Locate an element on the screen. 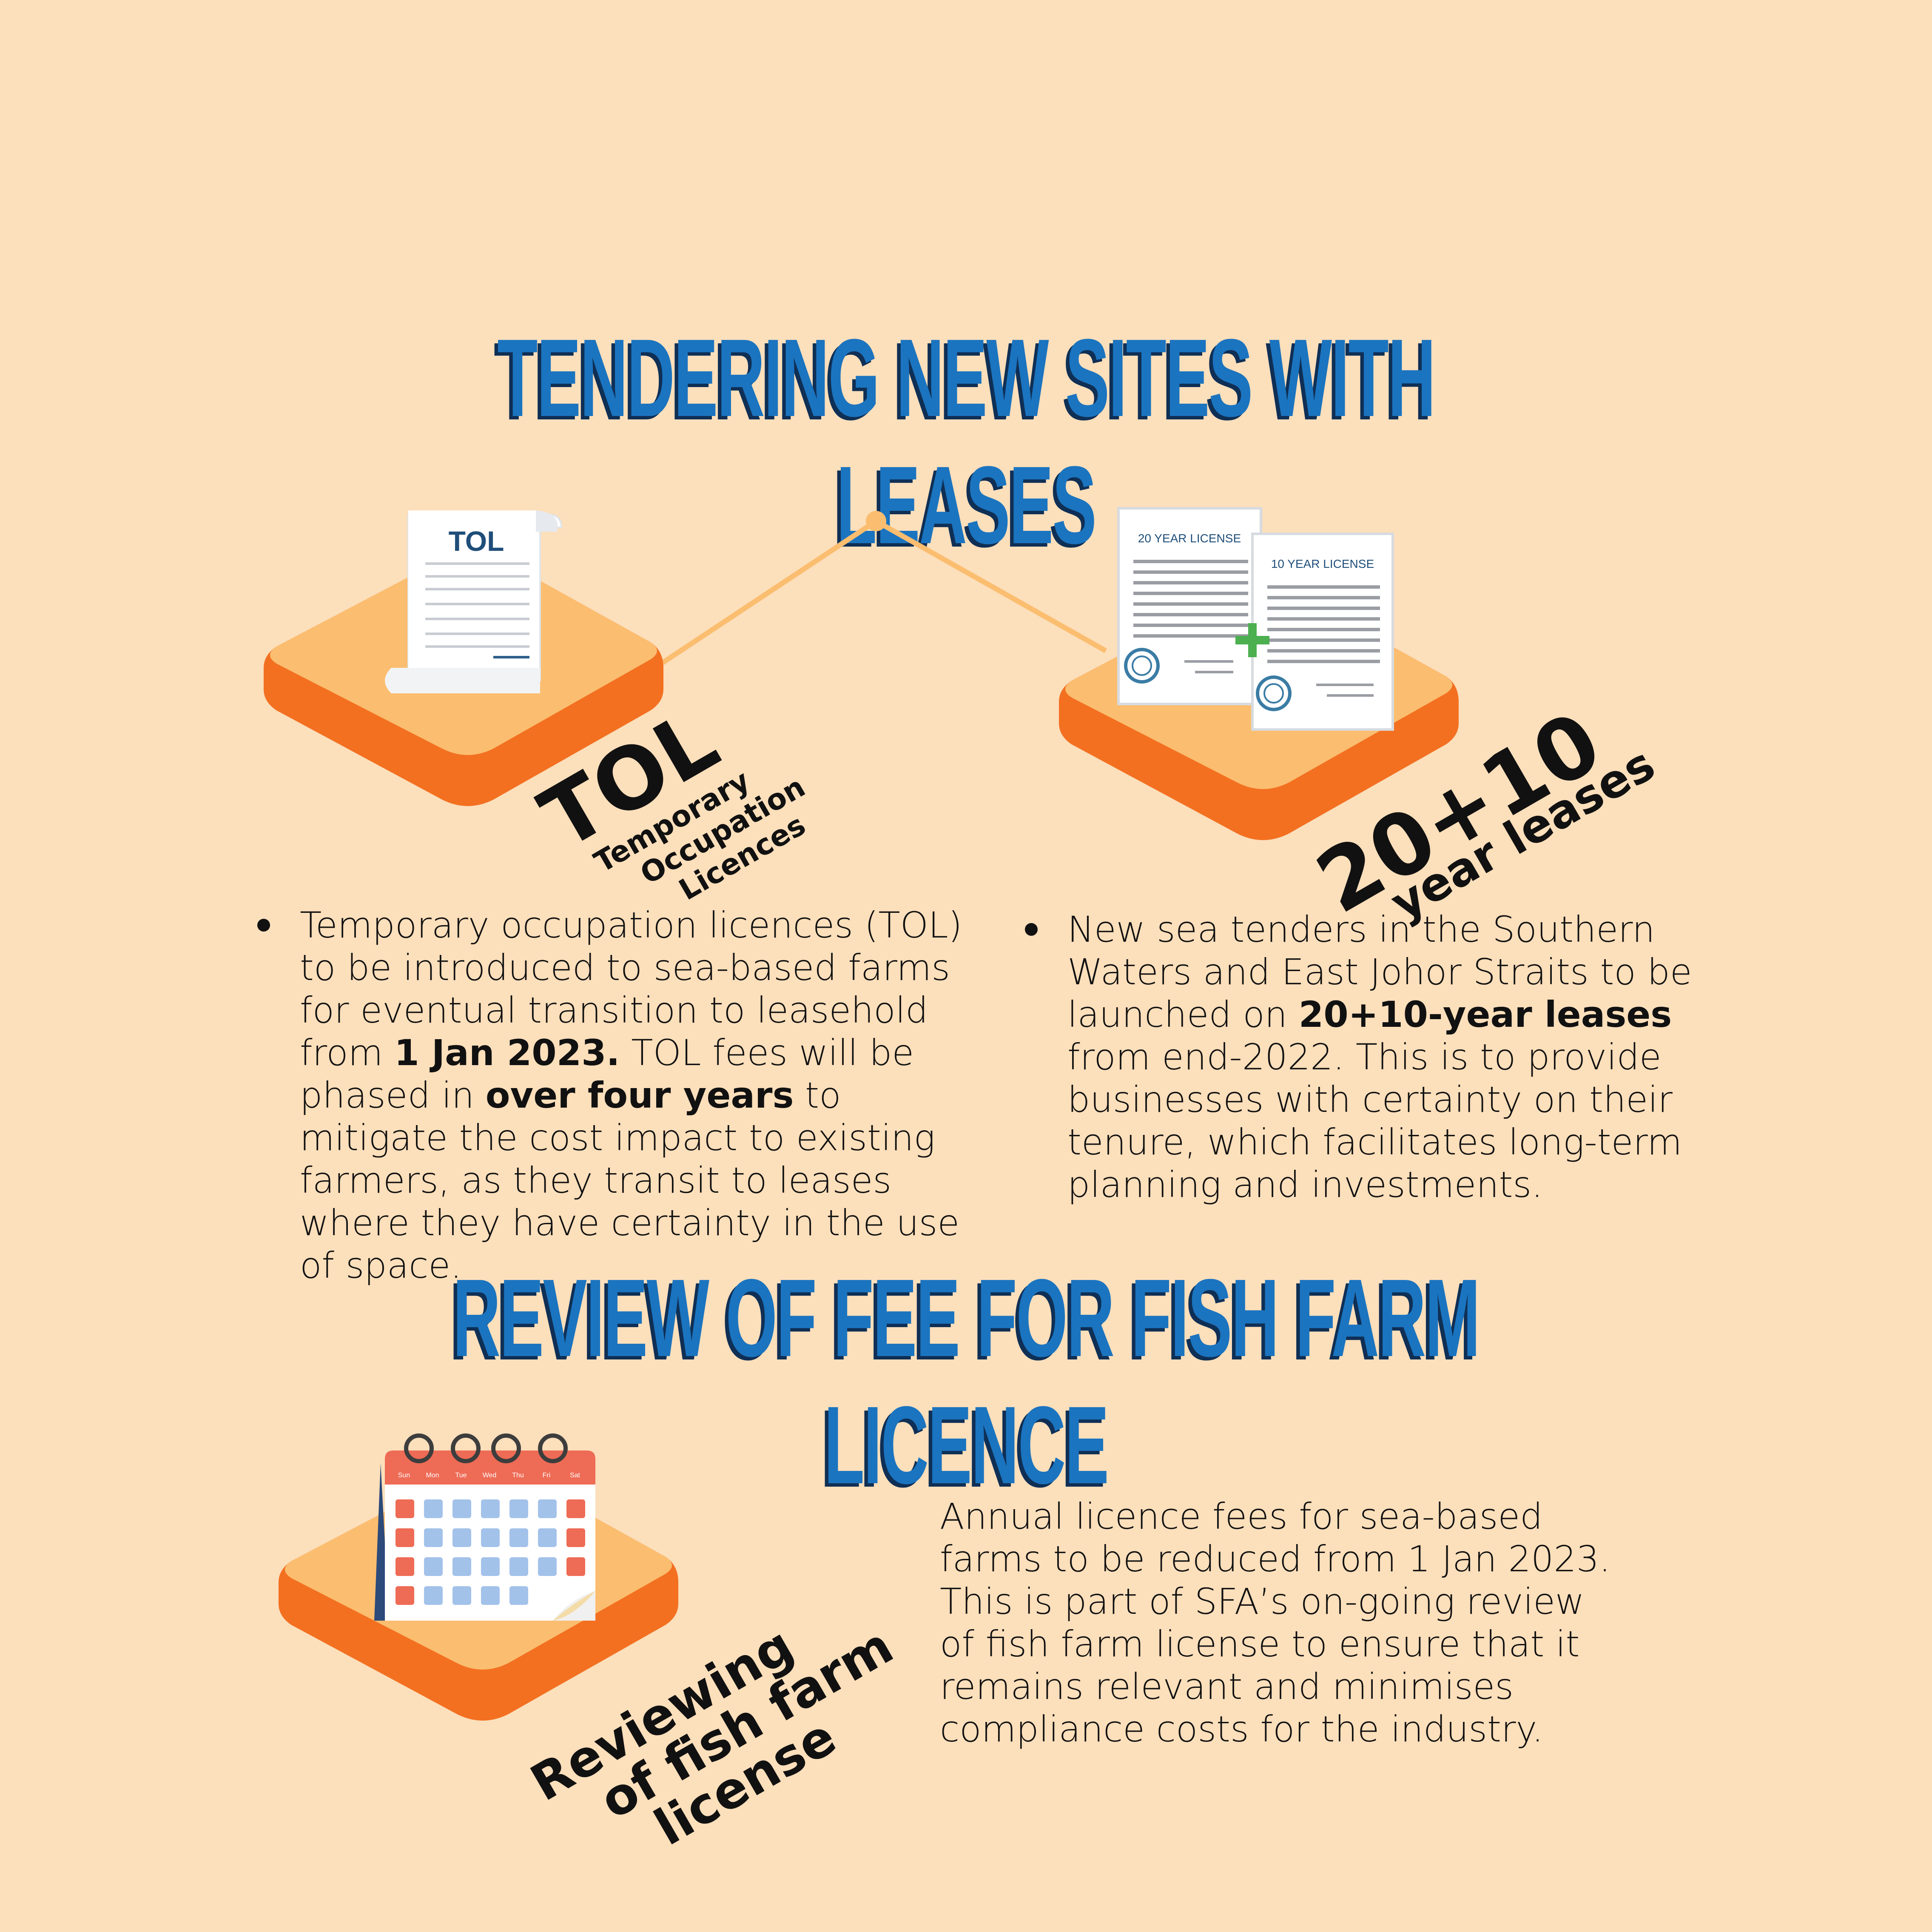 Image resolution: width=1932 pixels, height=1932 pixels. calendar-icon: Sun Mon Tue Wed Thu Fri Sat is located at coordinates (484, 1527).